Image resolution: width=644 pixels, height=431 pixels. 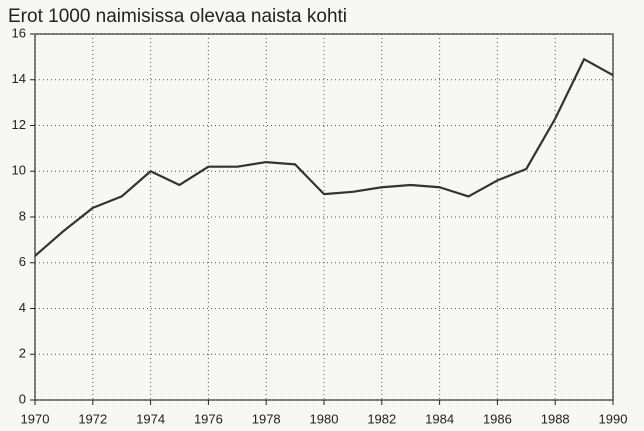 What do you see at coordinates (19, 124) in the screenshot?
I see `y-tick-label: 12` at bounding box center [19, 124].